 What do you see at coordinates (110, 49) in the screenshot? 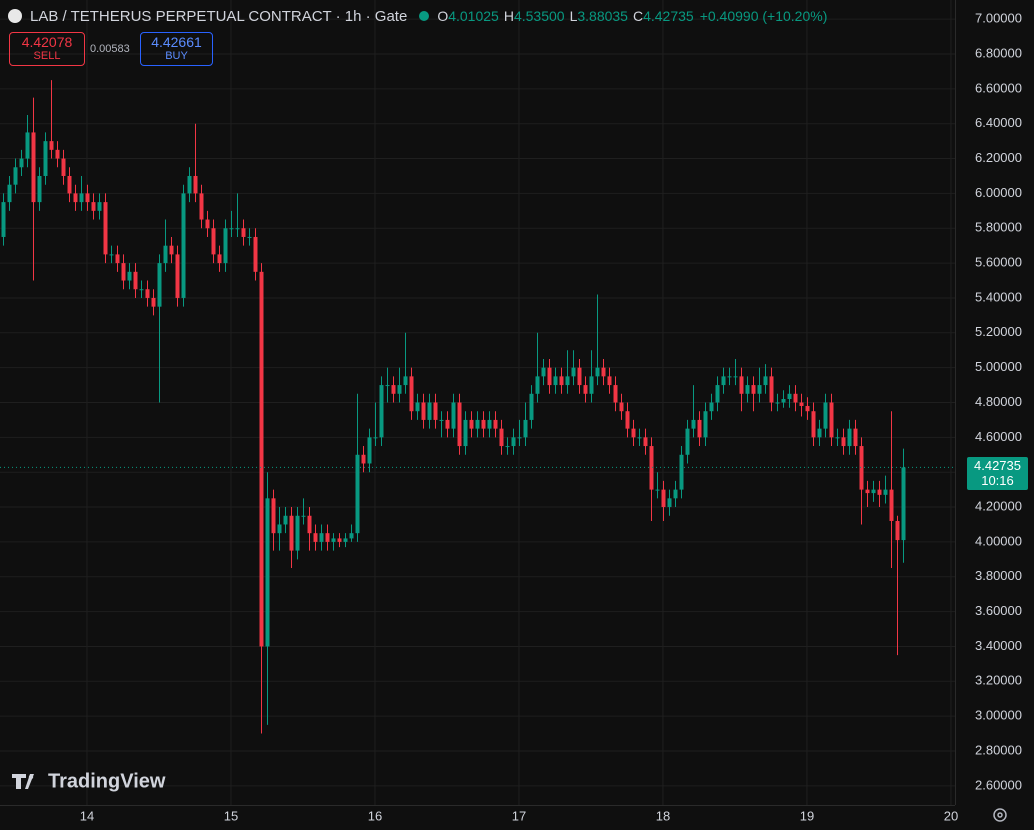
I see `spread: 0.00583` at bounding box center [110, 49].